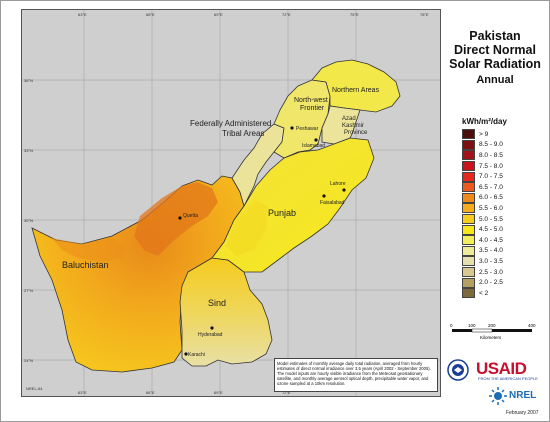 Image resolution: width=550 pixels, height=422 pixels. What do you see at coordinates (491, 272) in the screenshot?
I see `legend-label: 2.5 - 3.0` at bounding box center [491, 272].